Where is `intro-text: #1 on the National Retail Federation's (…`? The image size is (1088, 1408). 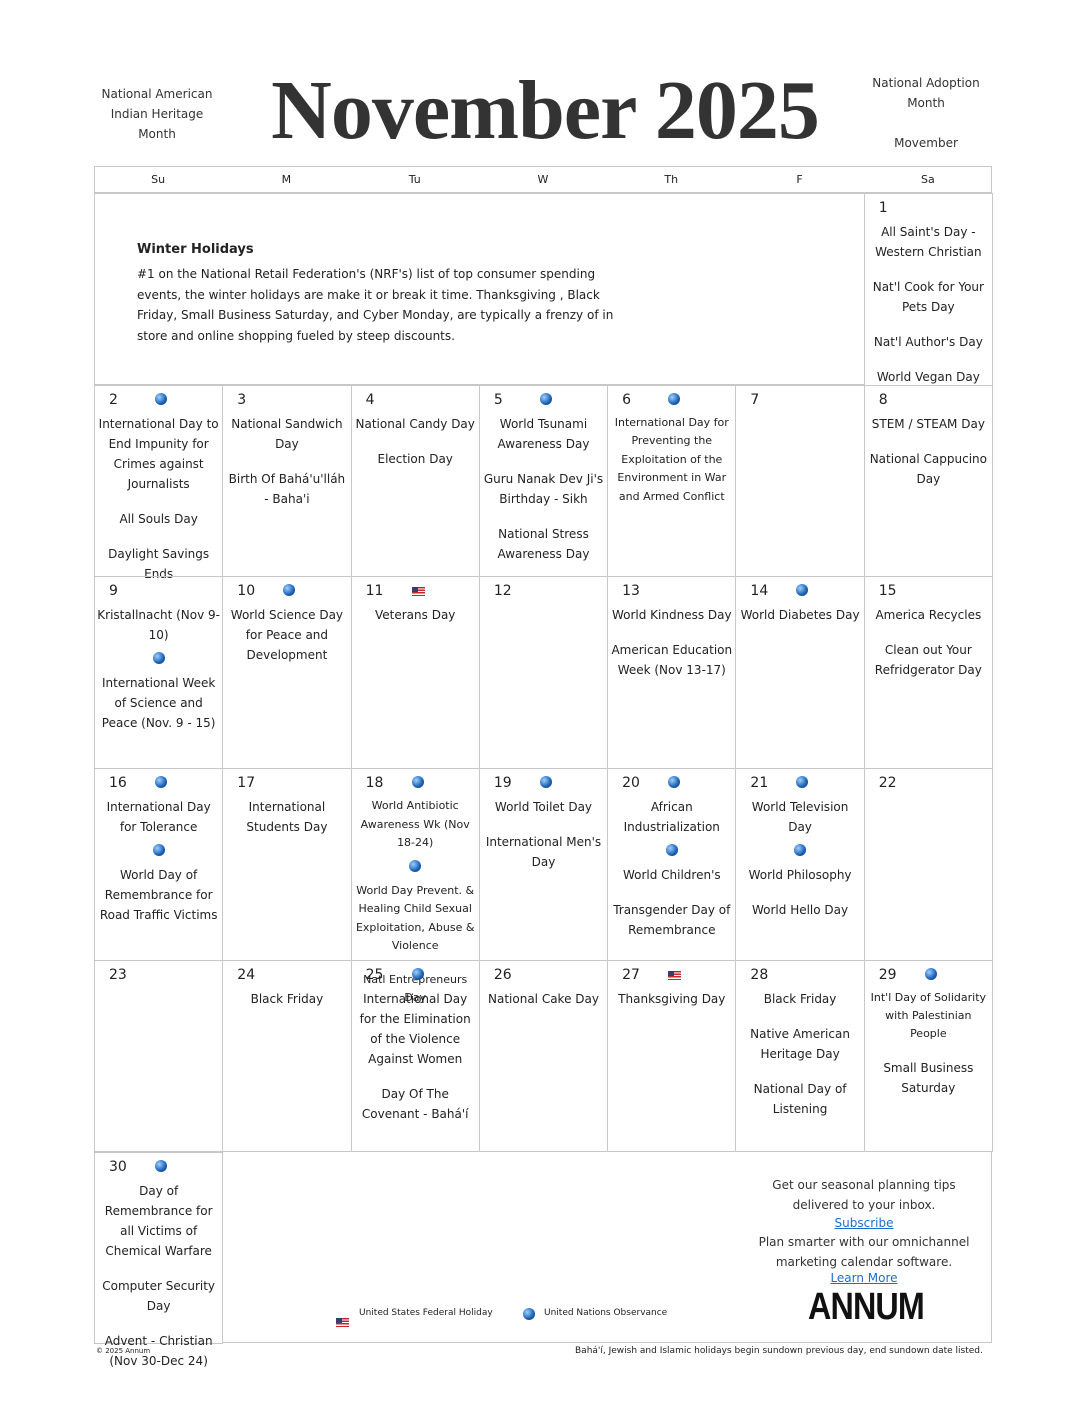 intro-text: #1 on the National Retail Federation's (… is located at coordinates (375, 305).